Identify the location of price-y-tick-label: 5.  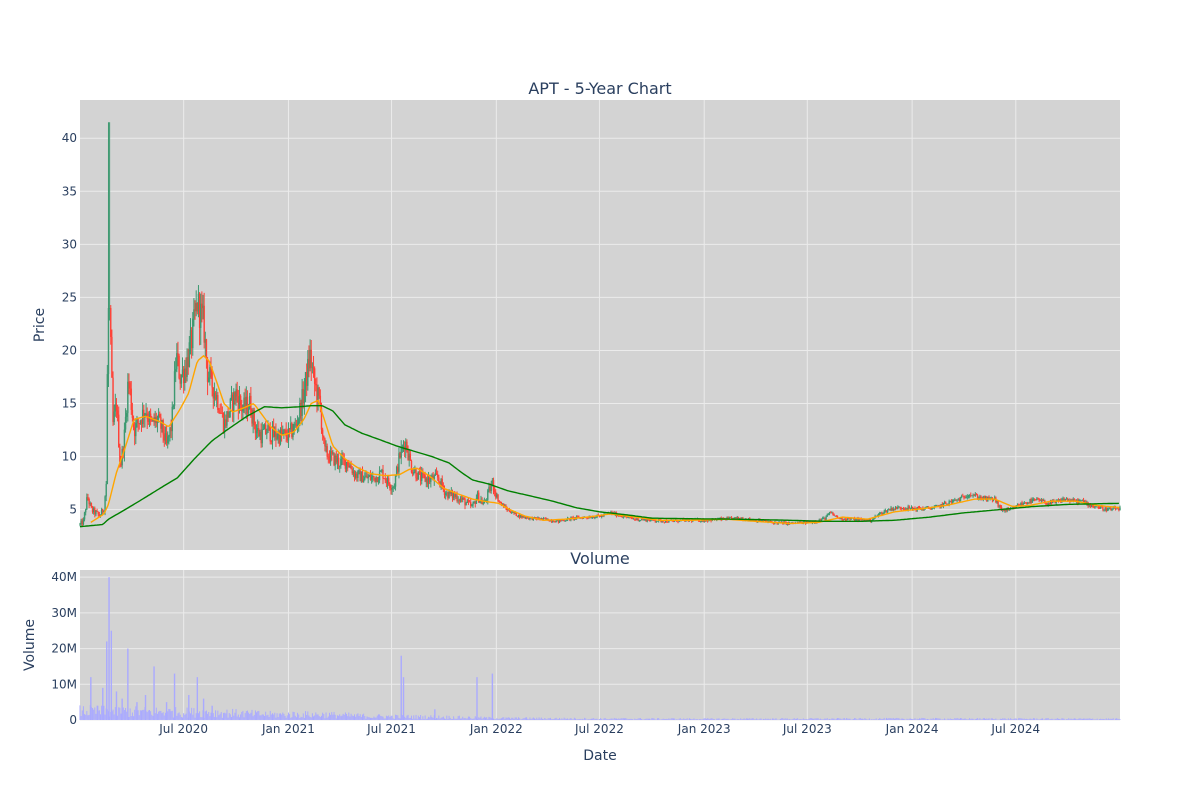
(73, 510).